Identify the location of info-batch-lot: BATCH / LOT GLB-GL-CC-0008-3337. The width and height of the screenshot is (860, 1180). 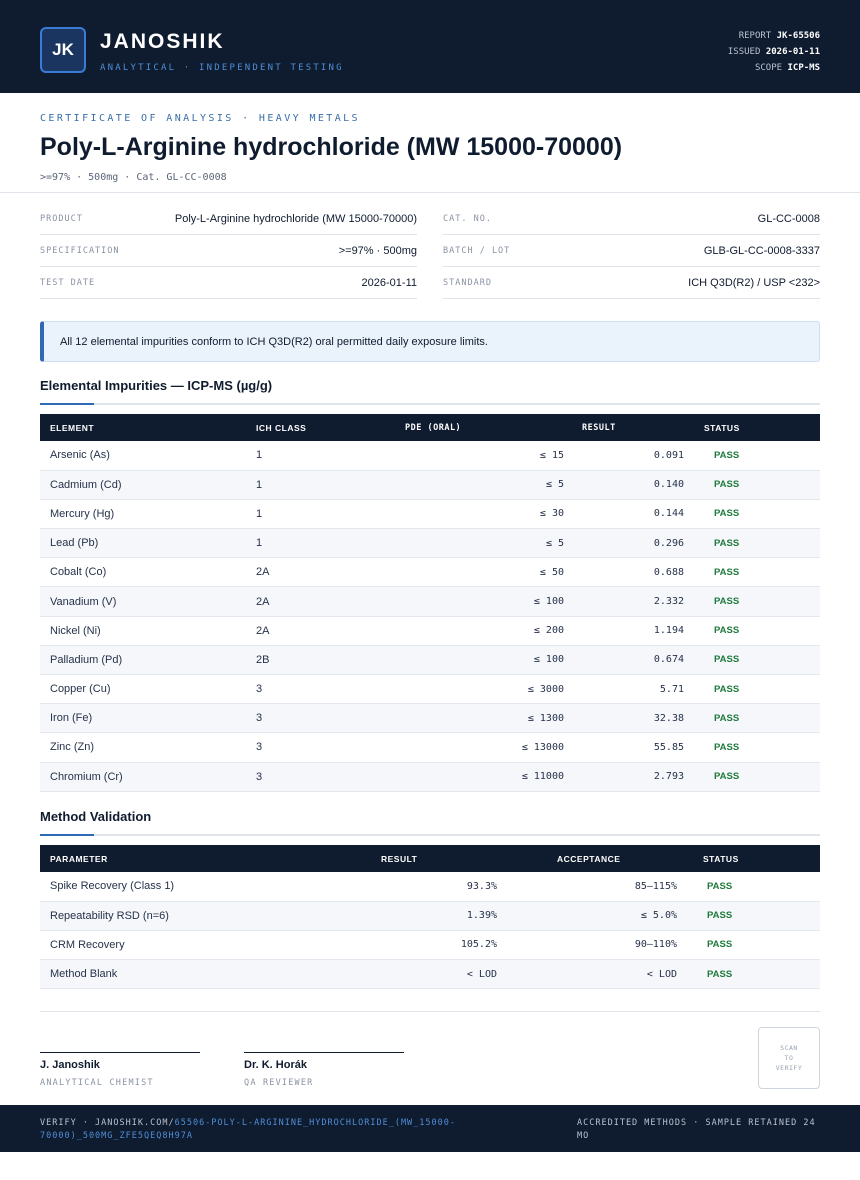
(631, 251).